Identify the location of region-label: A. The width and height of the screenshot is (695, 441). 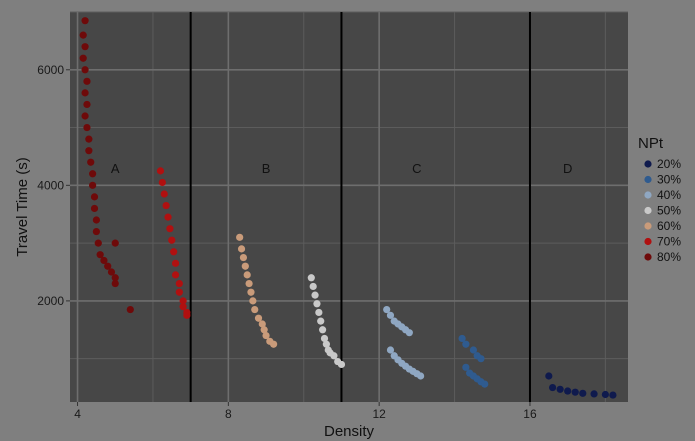
(115, 168).